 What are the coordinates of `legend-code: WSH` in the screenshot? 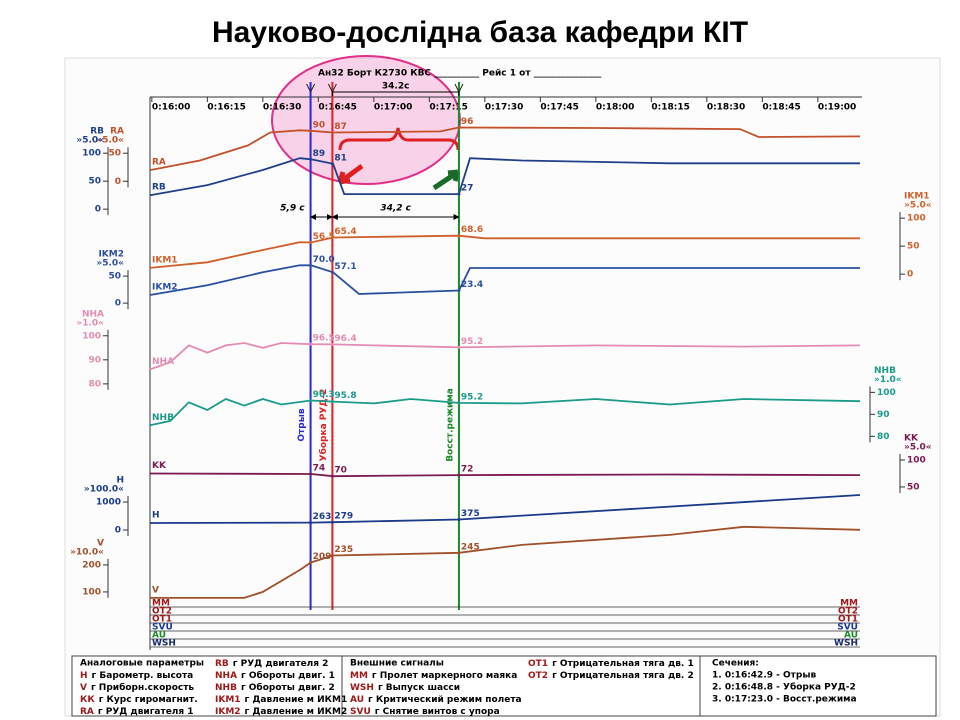 It's located at (362, 688).